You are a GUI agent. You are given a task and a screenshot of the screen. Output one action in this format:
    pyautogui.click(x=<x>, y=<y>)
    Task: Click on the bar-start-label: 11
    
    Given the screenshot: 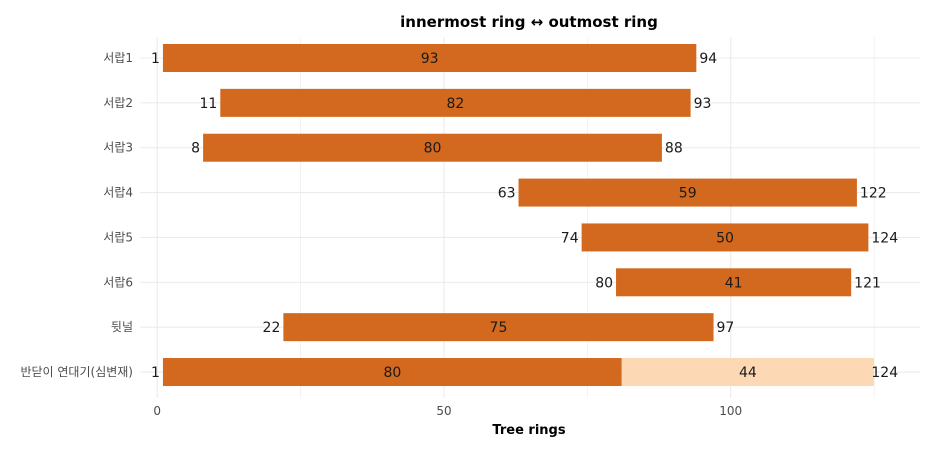 What is the action you would take?
    pyautogui.click(x=208, y=104)
    